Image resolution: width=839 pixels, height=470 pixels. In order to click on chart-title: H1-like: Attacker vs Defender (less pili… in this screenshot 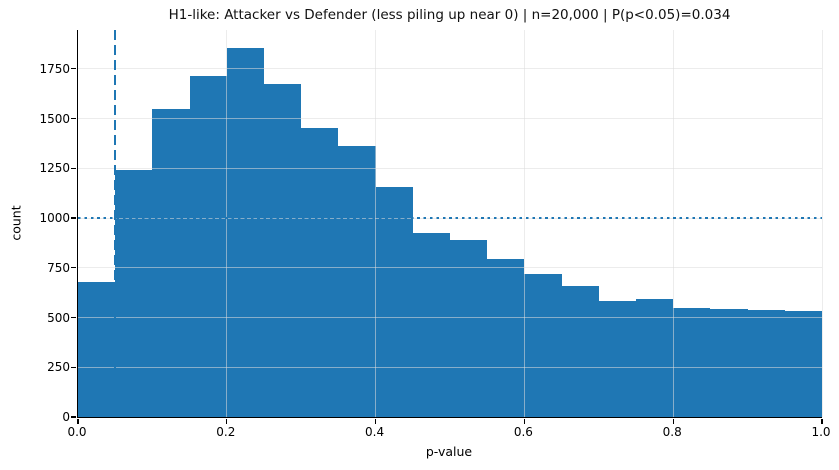, I will do `click(449, 15)`.